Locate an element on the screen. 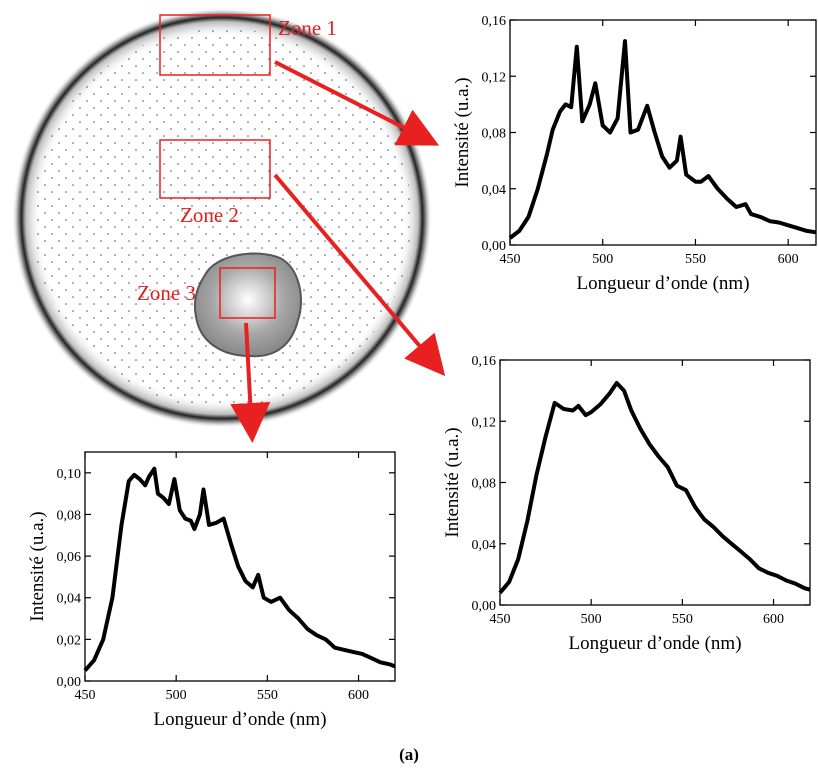  zone-label: Zone 2 is located at coordinates (209, 215).